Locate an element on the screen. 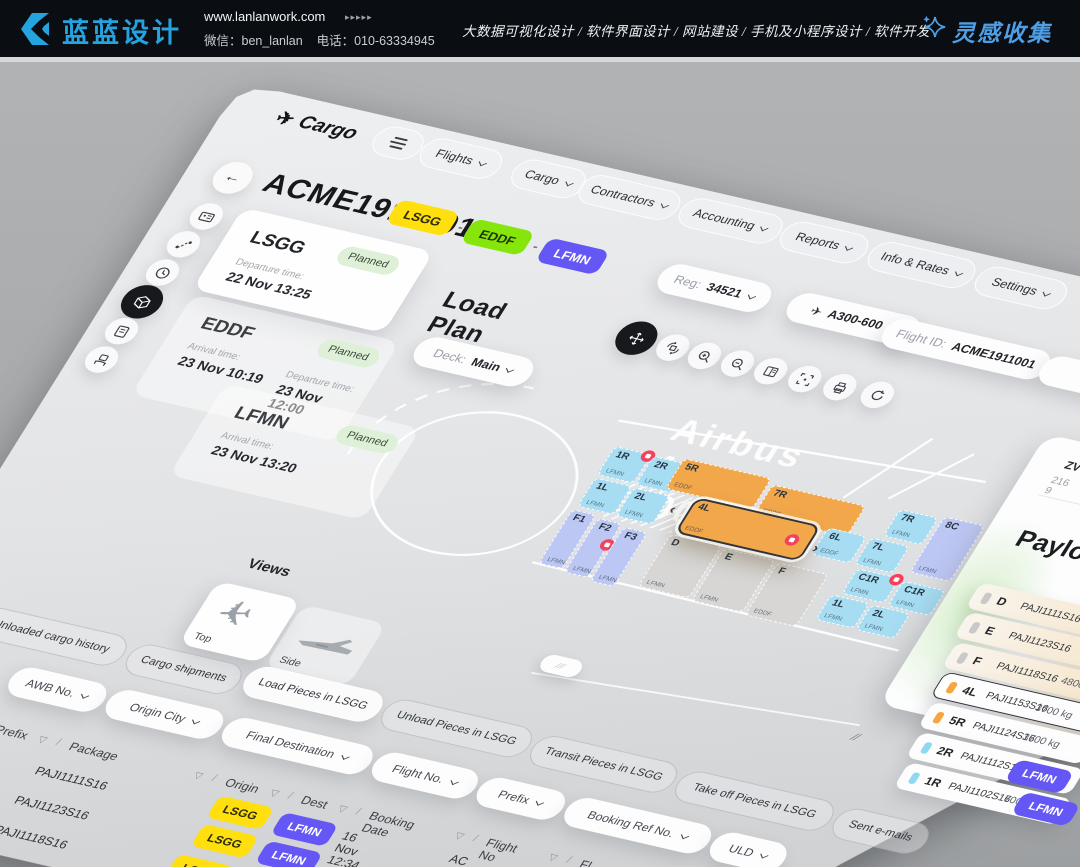  tool-manifest-button is located at coordinates (771, 371).